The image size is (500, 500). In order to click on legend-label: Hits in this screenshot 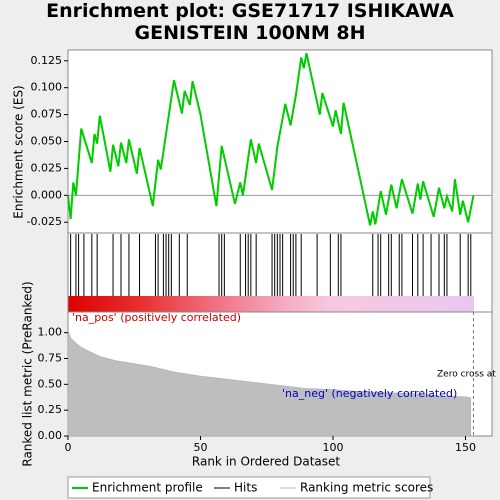, I will do `click(245, 488)`.